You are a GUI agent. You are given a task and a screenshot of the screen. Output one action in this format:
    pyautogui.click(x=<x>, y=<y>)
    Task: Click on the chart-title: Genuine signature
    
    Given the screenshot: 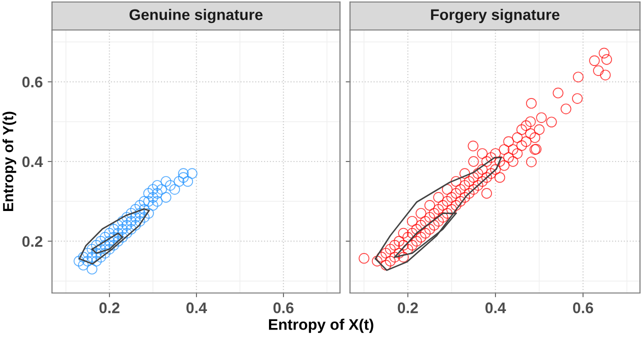 What is the action you would take?
    pyautogui.click(x=196, y=16)
    